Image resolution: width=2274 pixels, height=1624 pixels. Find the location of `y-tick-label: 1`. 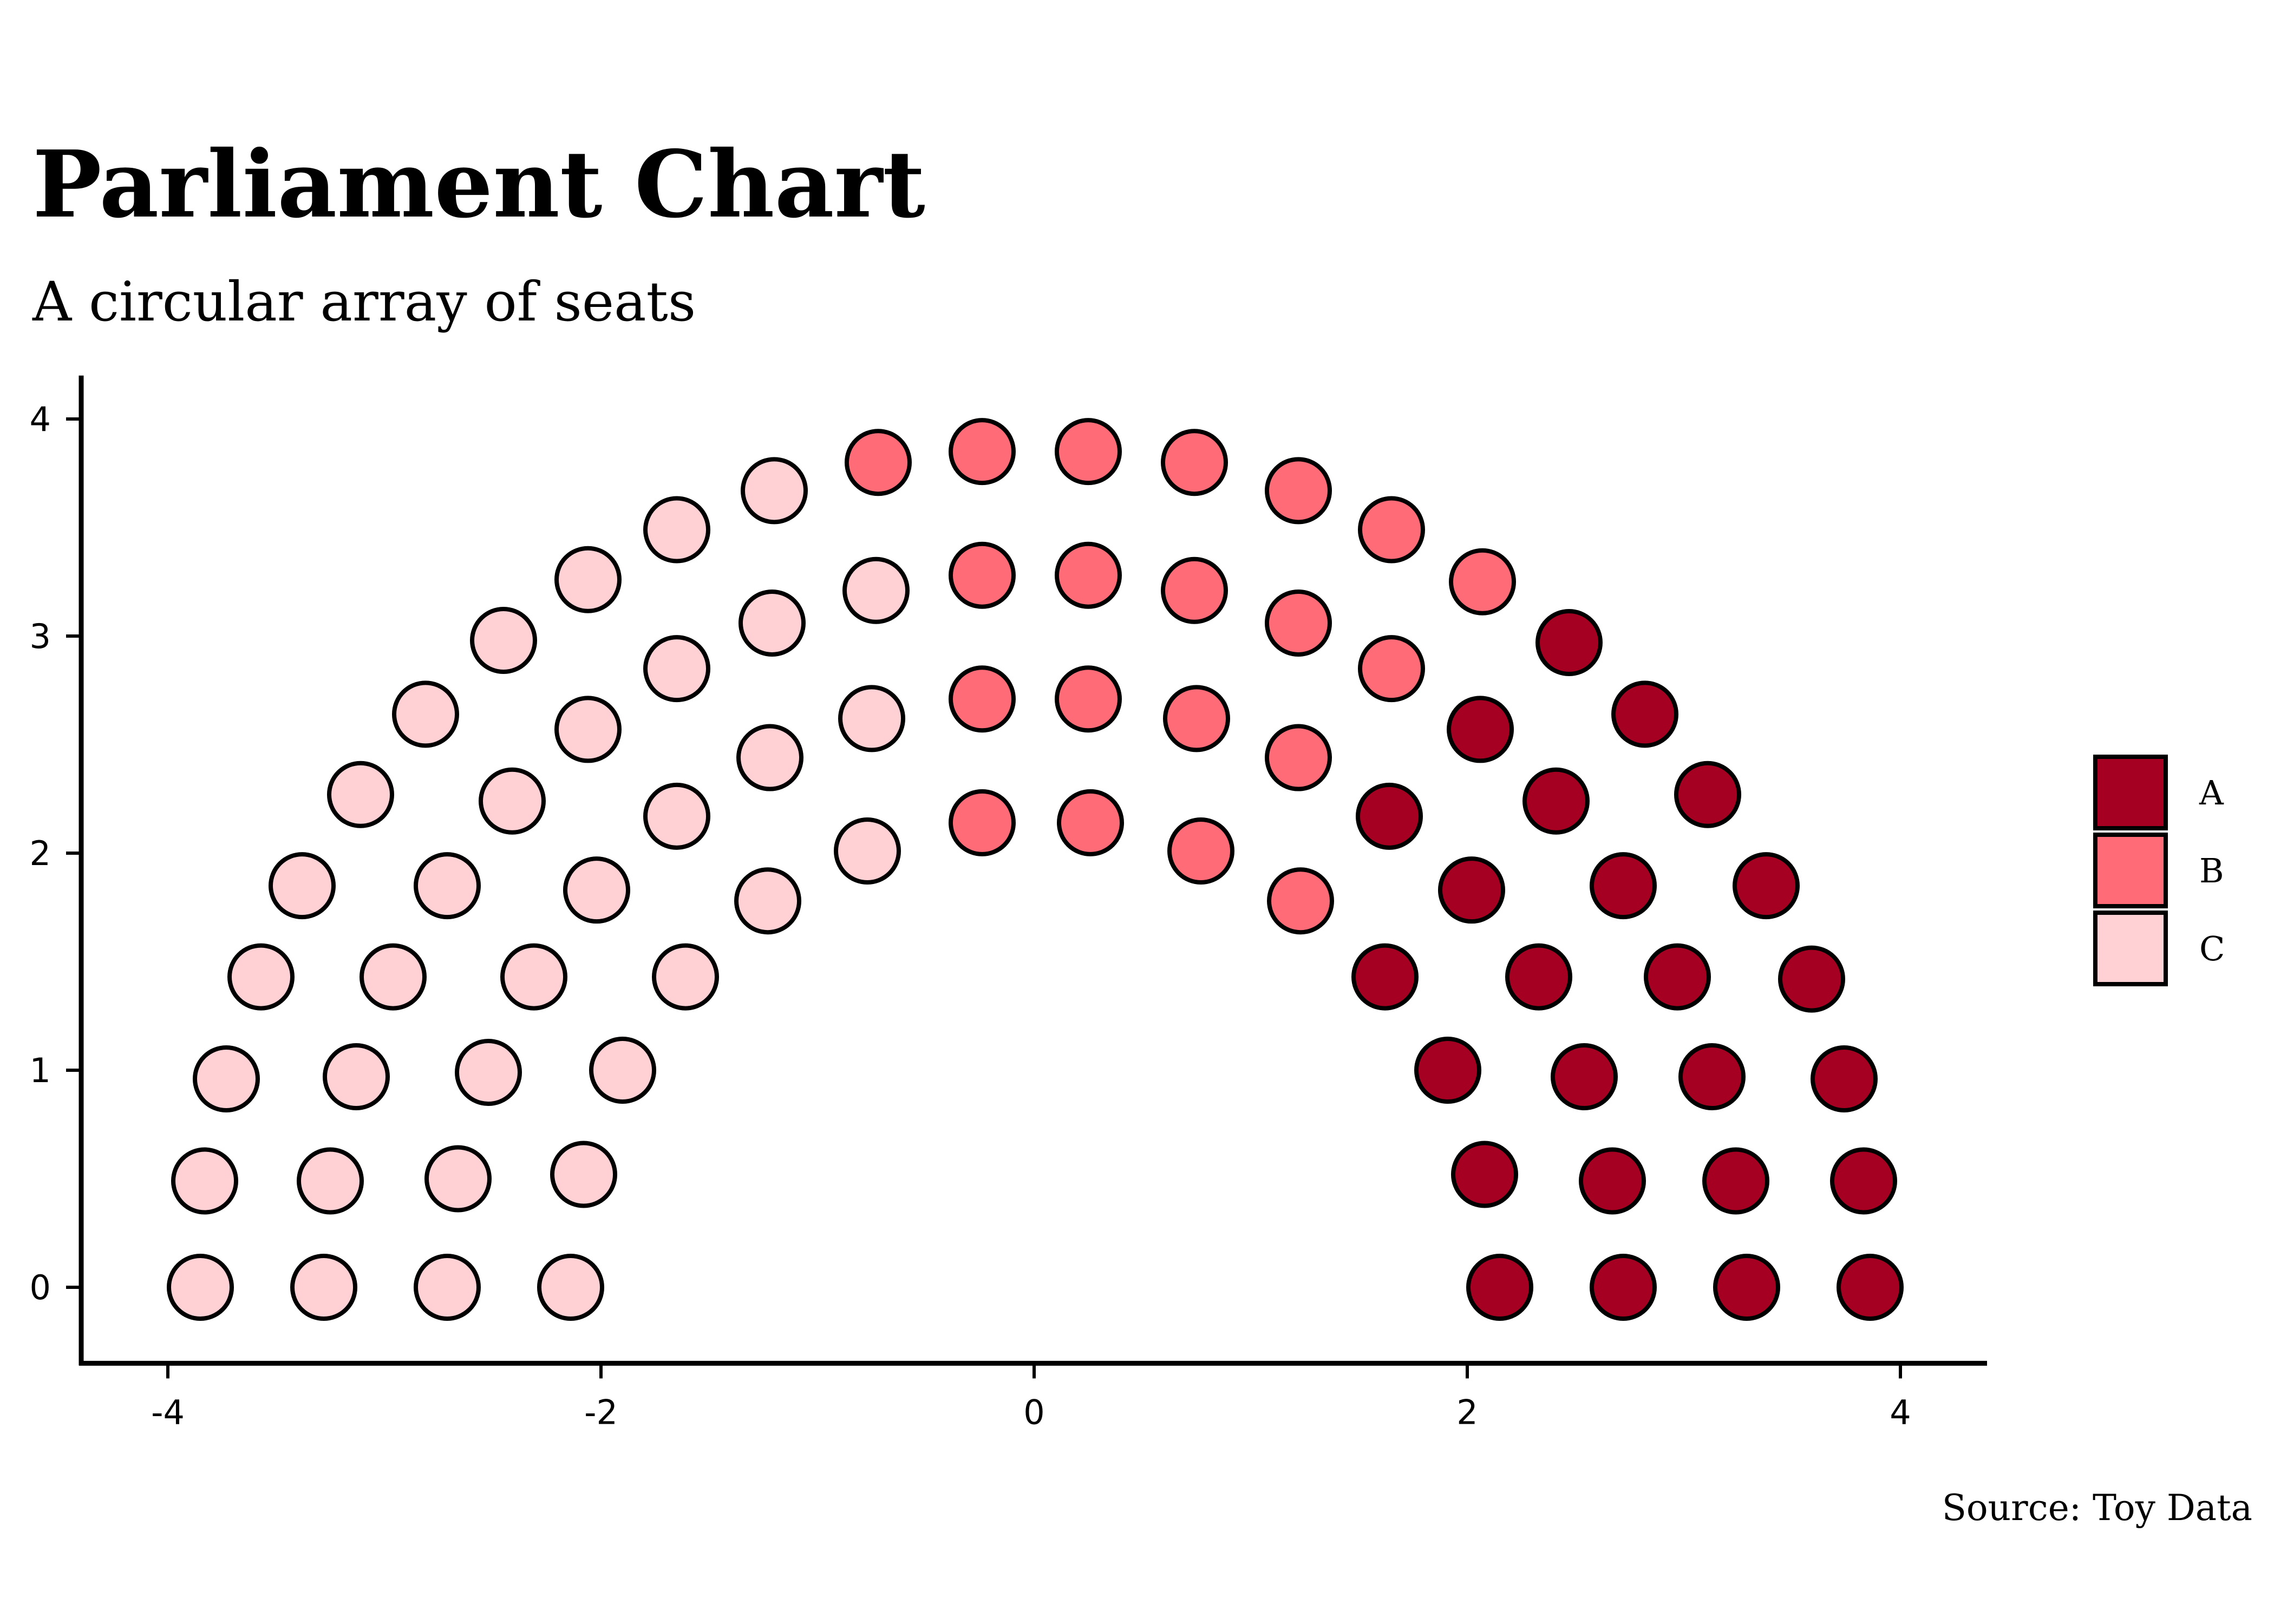

y-tick-label: 1 is located at coordinates (40, 1070).